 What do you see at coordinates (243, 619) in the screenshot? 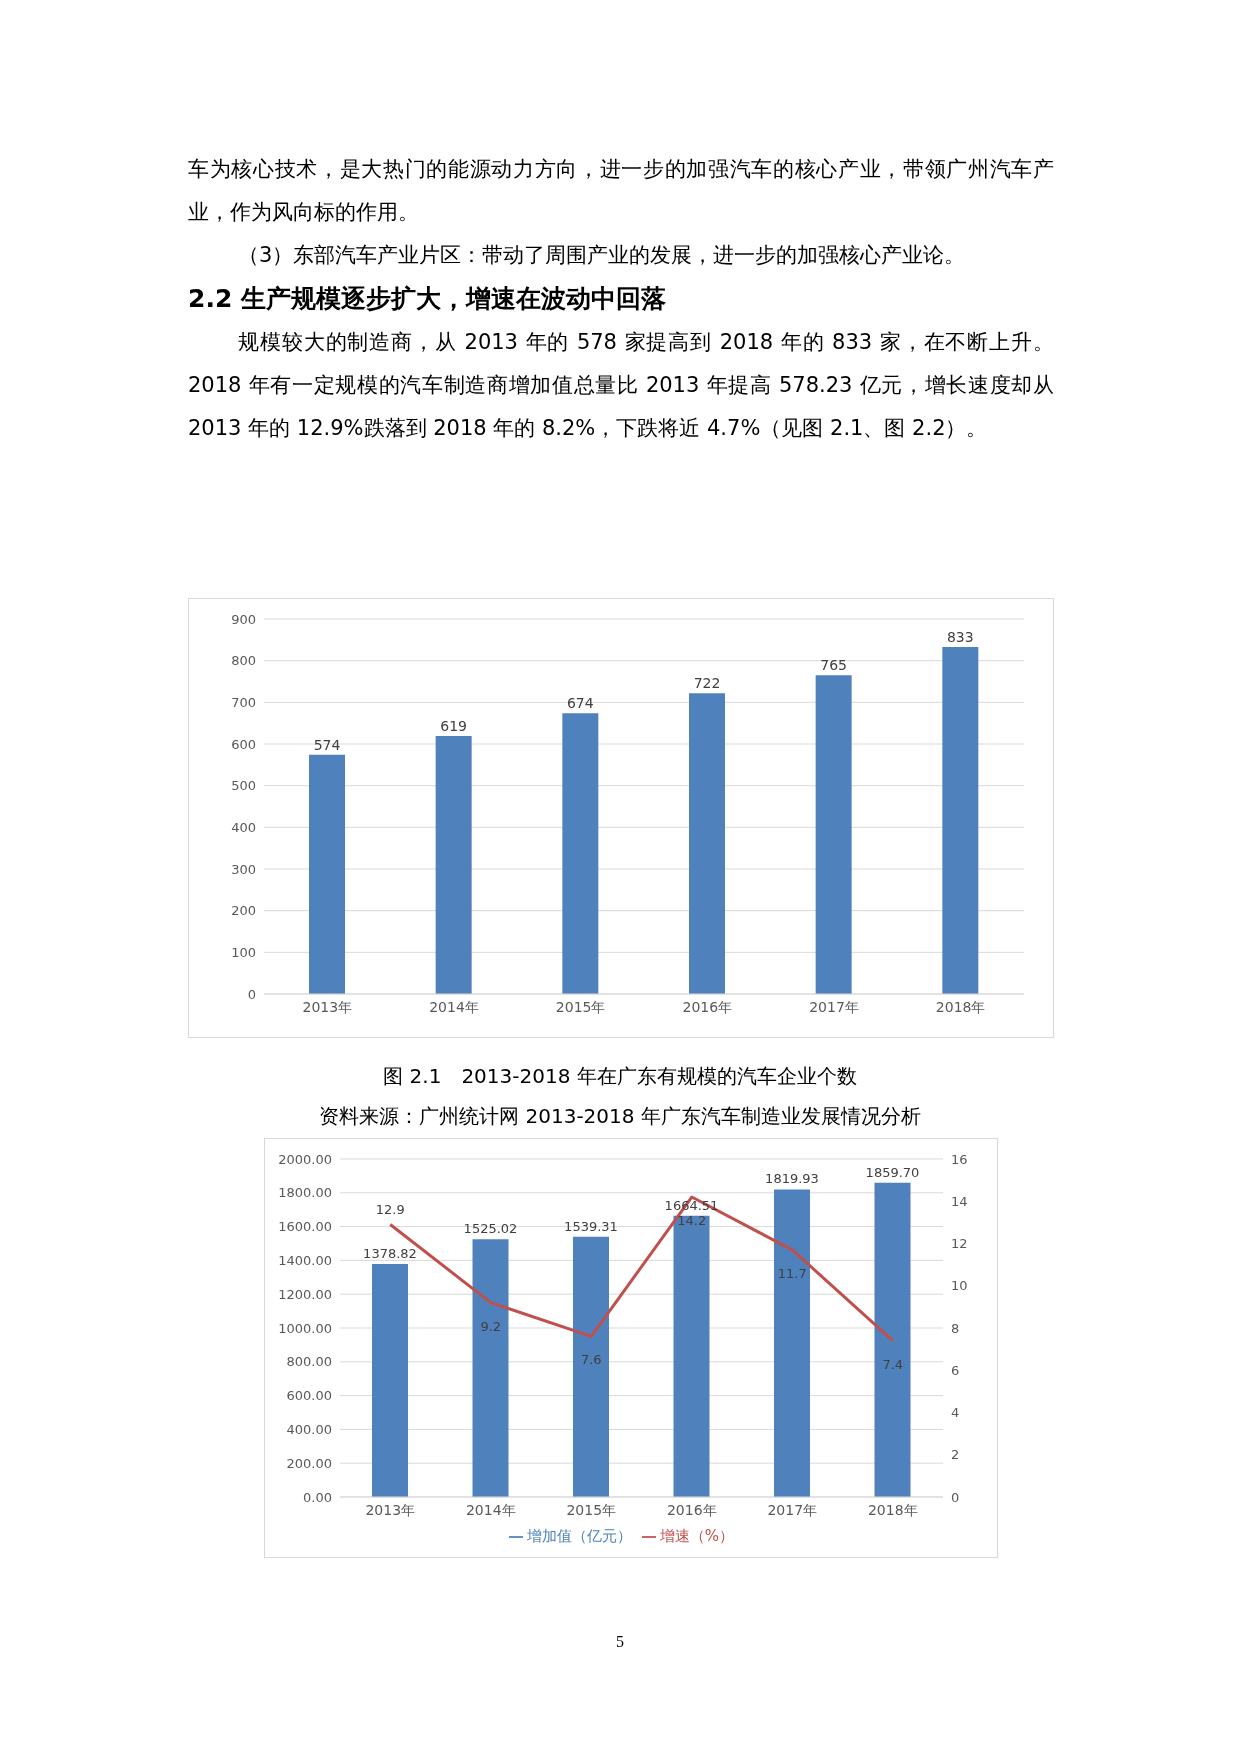
I see `y-tick-label: 900` at bounding box center [243, 619].